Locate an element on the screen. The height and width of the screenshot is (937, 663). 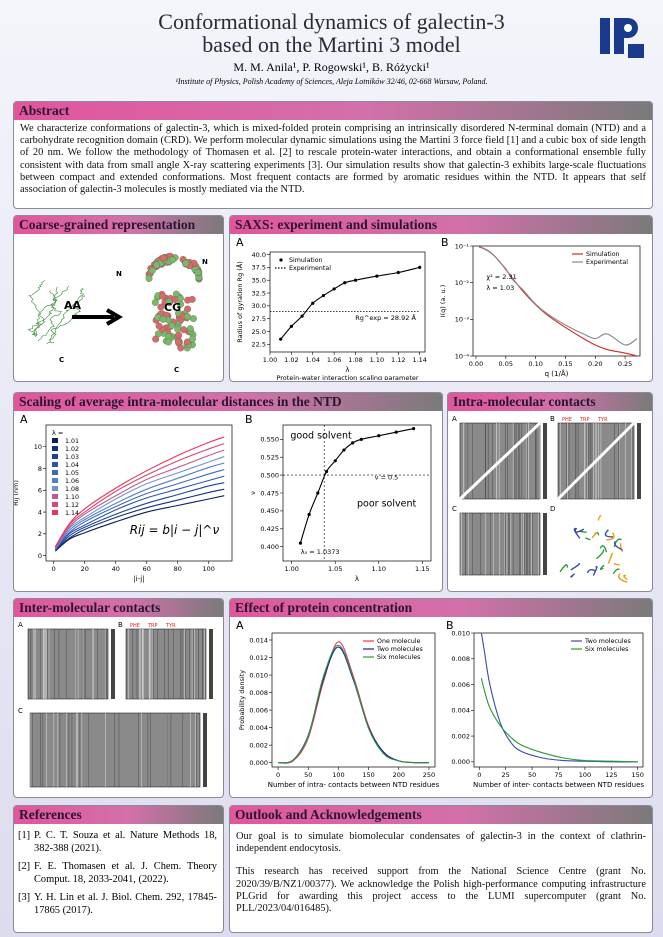
annotation: Rg^exp = 28.92 Å is located at coordinates (385, 317).